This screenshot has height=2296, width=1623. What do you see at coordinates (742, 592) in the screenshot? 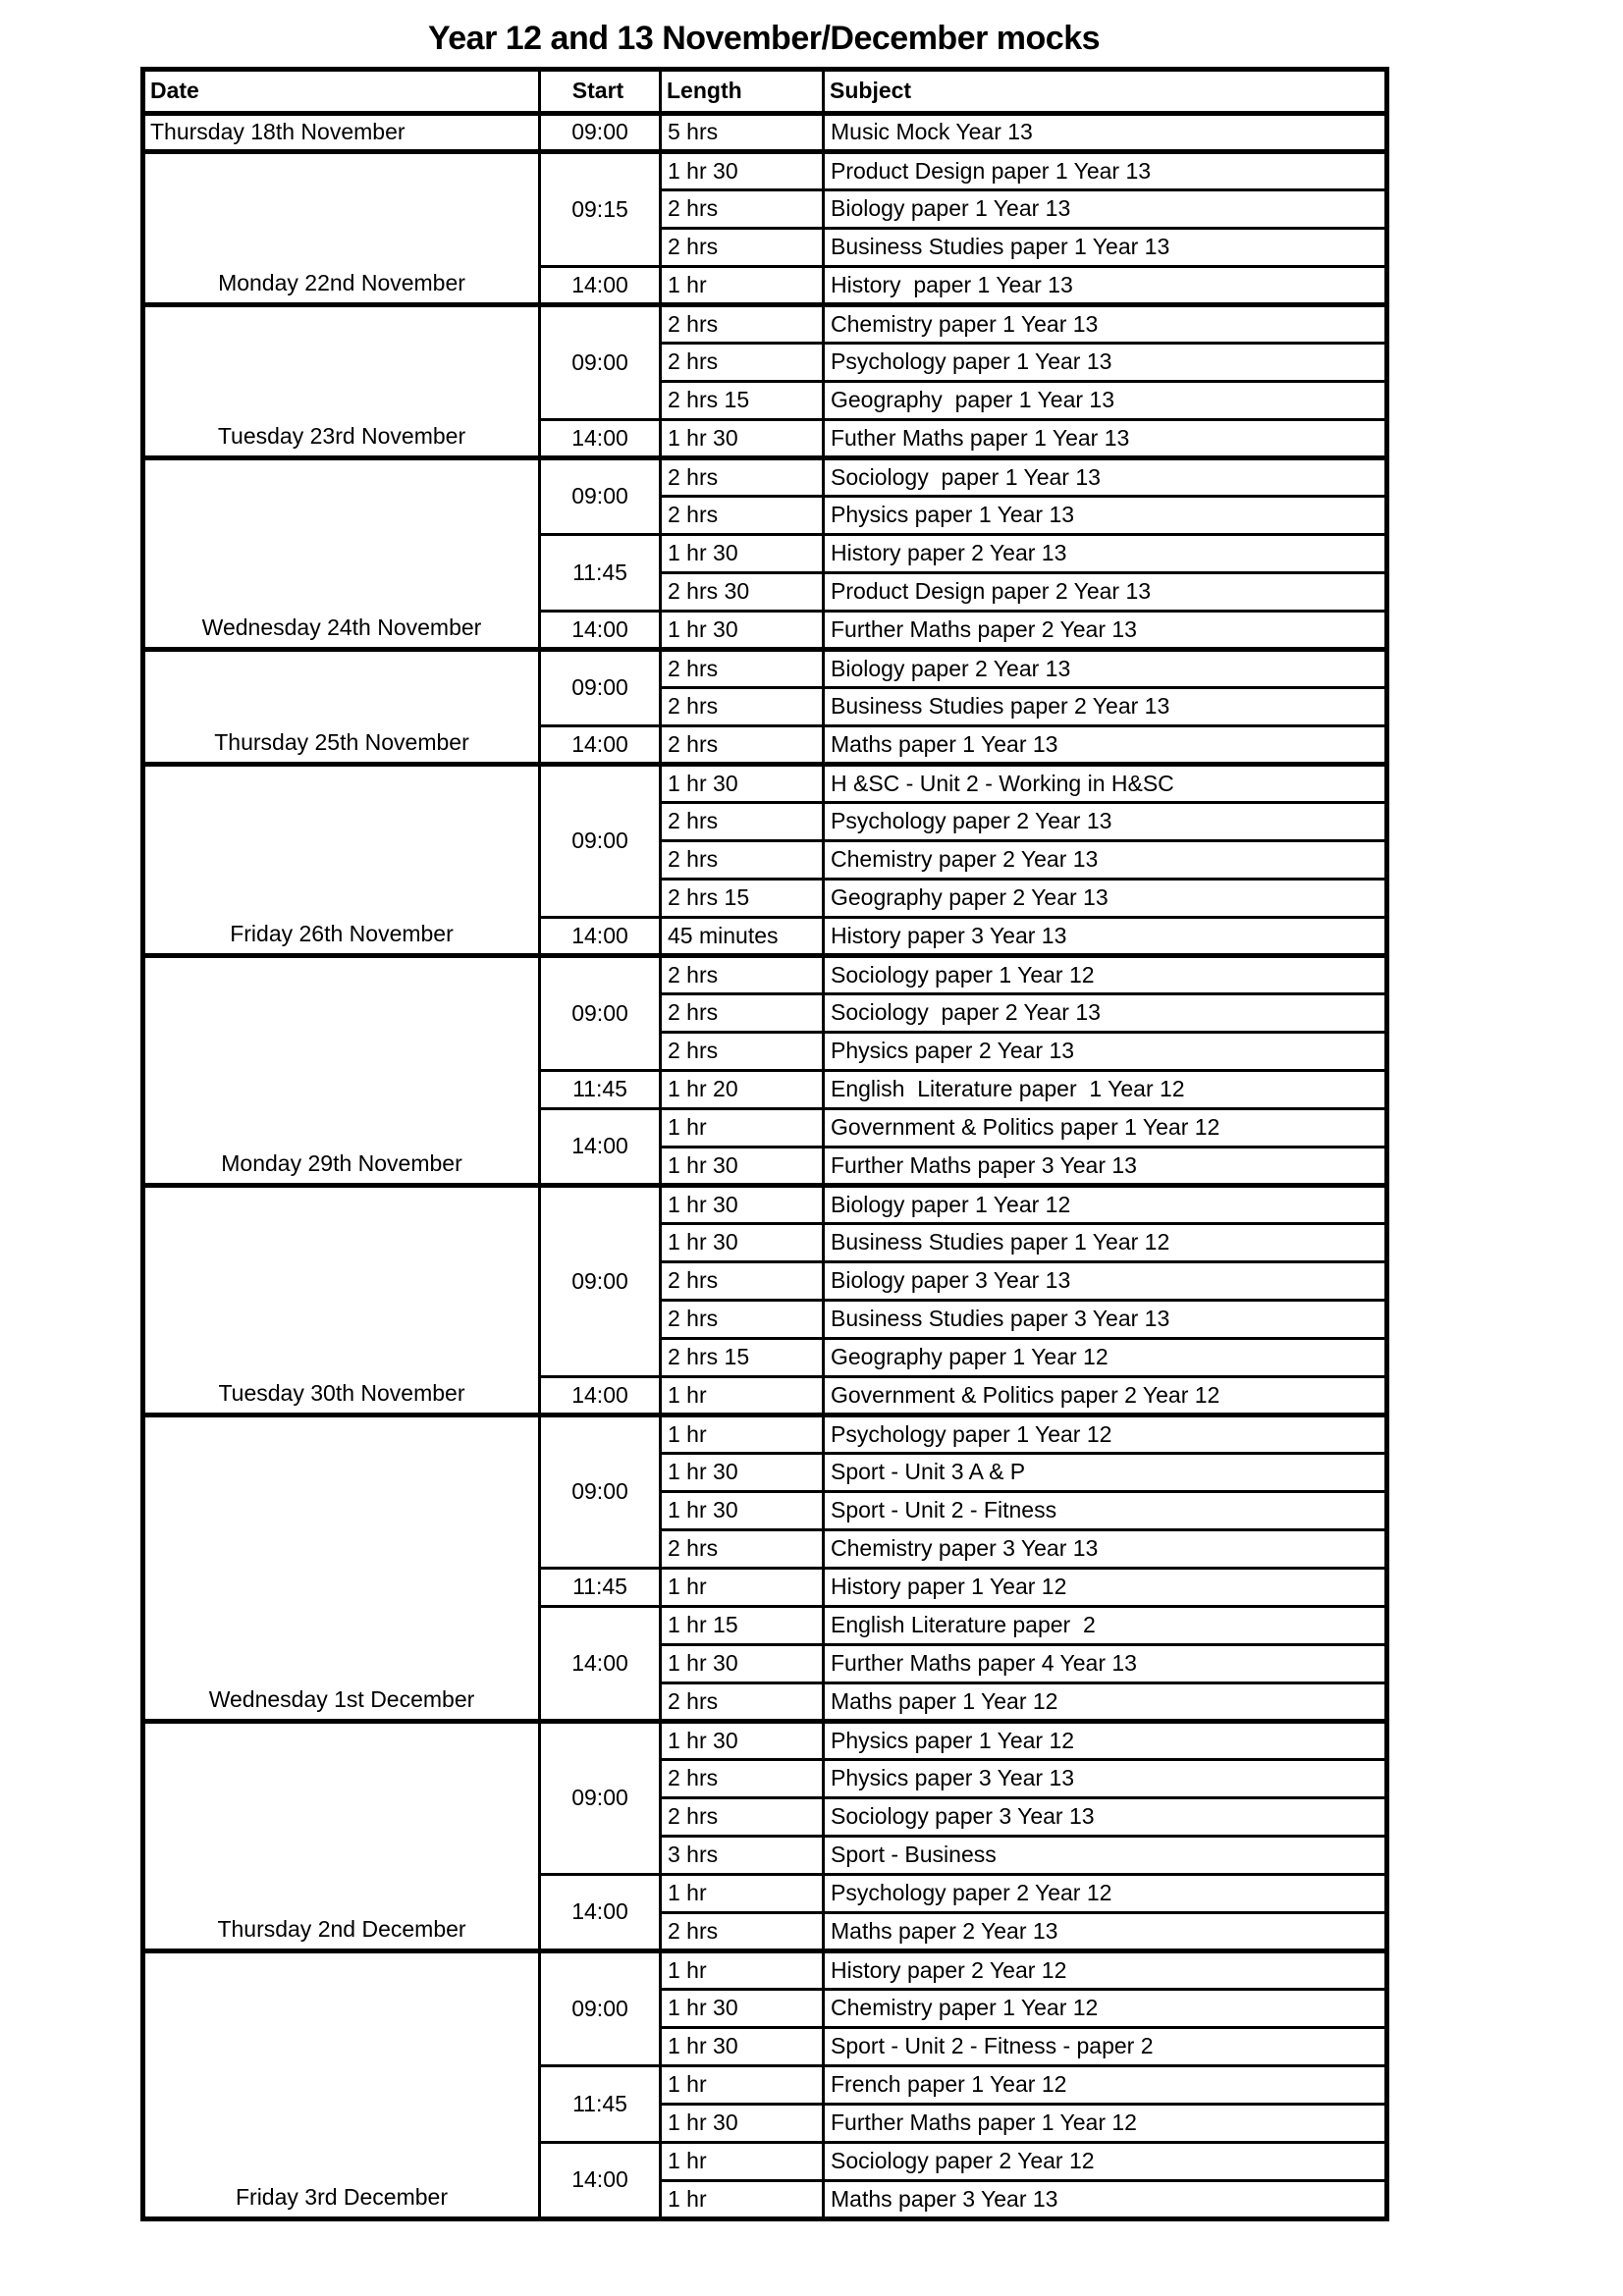
I see `length-cell: 2 hrs 30` at bounding box center [742, 592].